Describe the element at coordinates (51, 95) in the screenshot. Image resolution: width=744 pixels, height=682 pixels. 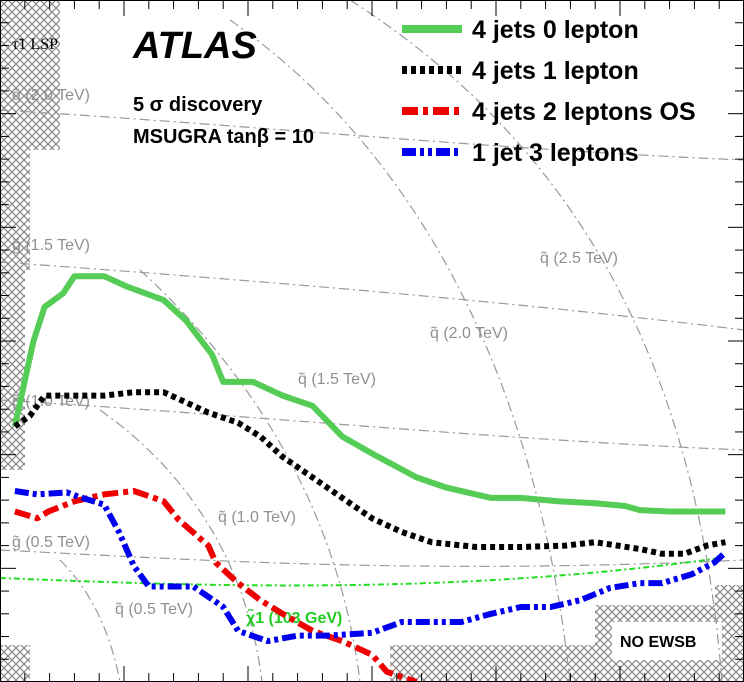
I see `gluino-label-2p0: g̃ (2.0 TeV)` at that location.